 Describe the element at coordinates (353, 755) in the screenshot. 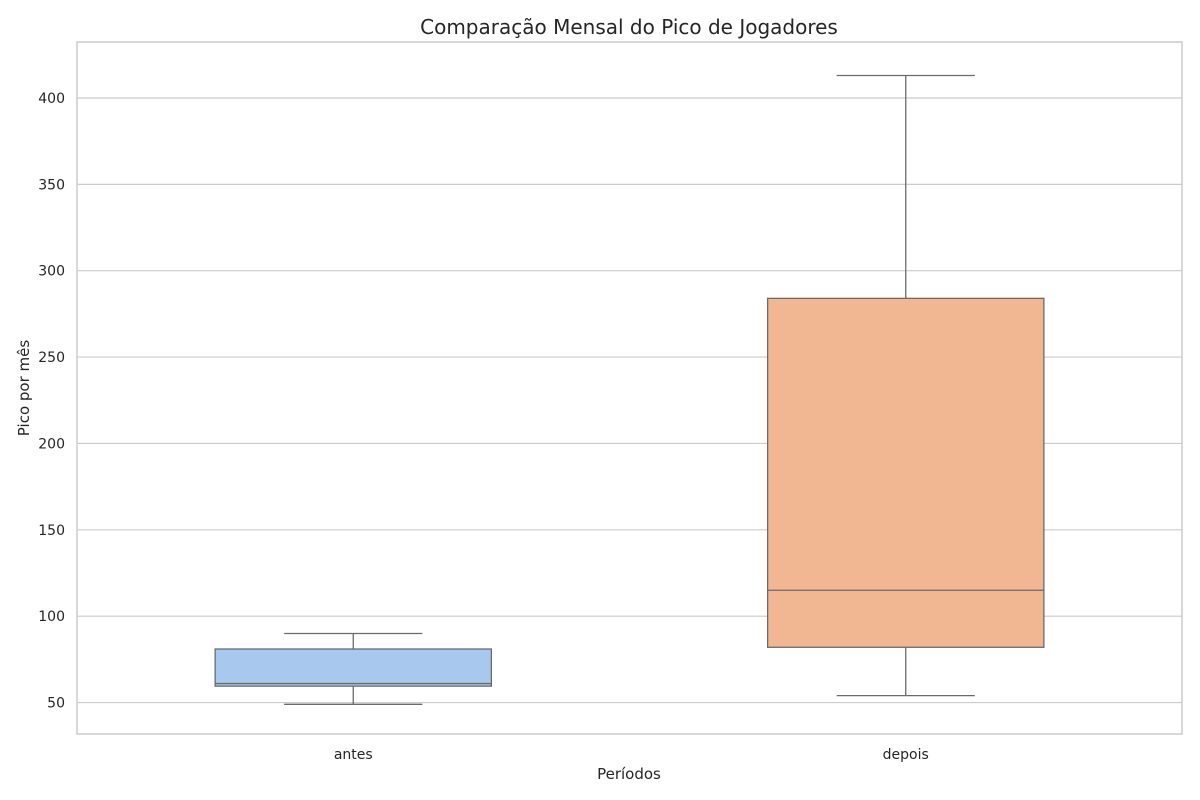

I see `x-tick-label: antes` at that location.